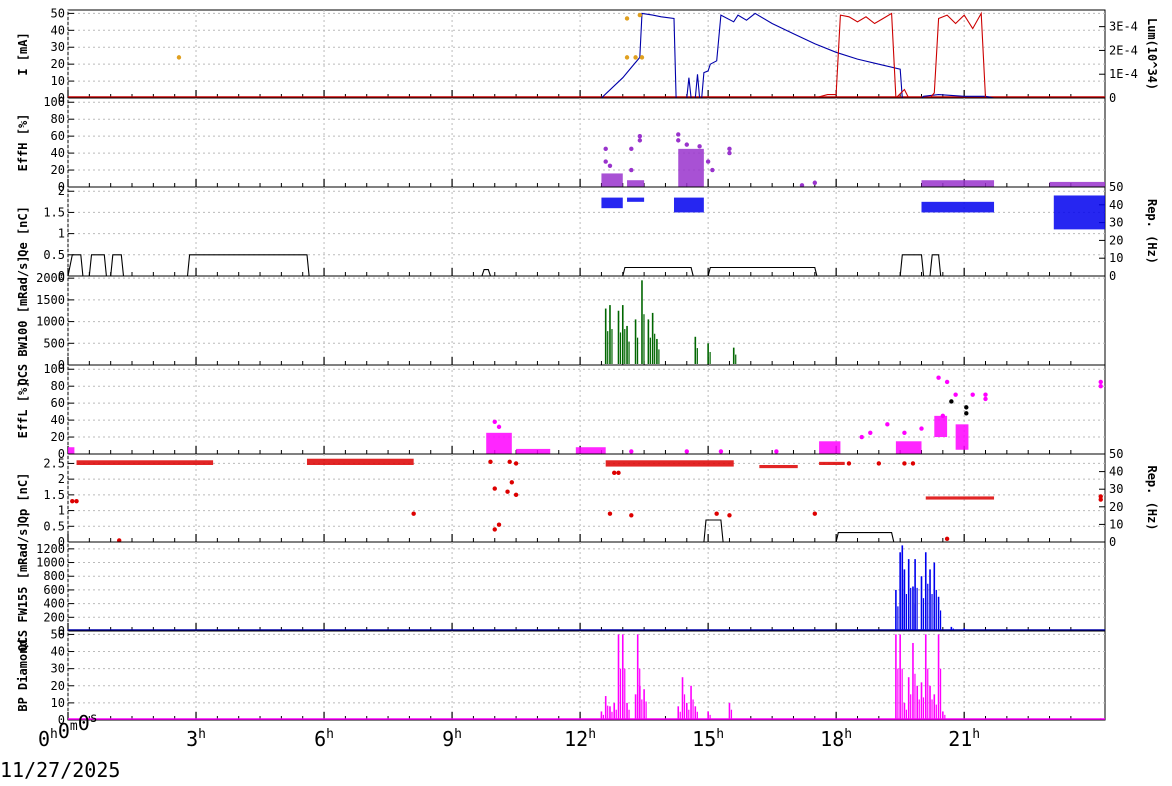  Describe the element at coordinates (54, 590) in the screenshot. I see `y-tick-label: 600` at that location.